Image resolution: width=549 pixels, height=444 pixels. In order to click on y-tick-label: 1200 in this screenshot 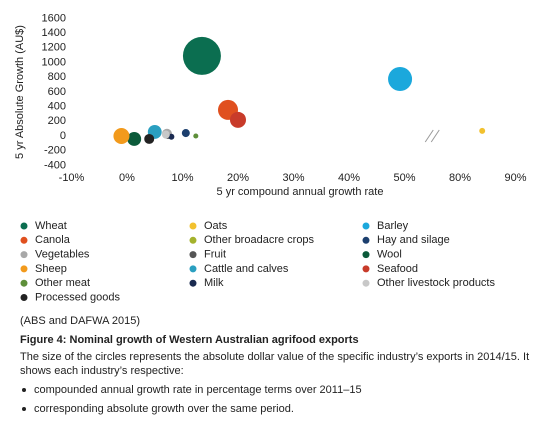, I will do `click(54, 48)`.